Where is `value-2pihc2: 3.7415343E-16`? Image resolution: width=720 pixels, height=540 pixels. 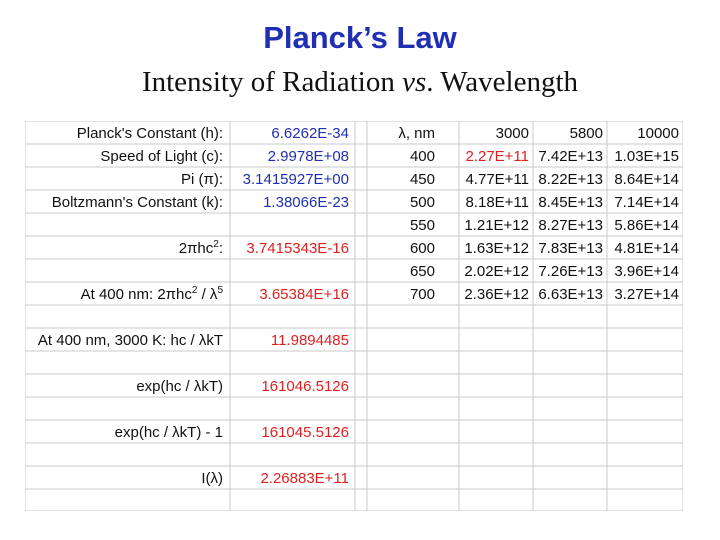 value-2pihc2: 3.7415343E-16 is located at coordinates (297, 248).